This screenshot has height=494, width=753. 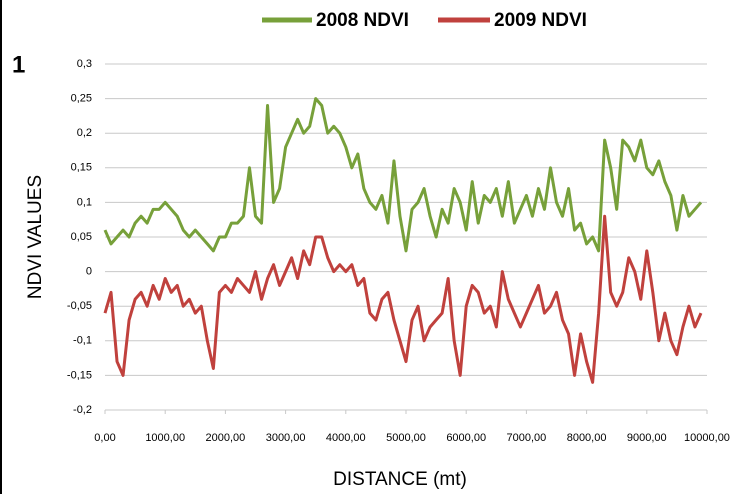 What do you see at coordinates (406, 438) in the screenshot?
I see `x-tick-label: 5000,00` at bounding box center [406, 438].